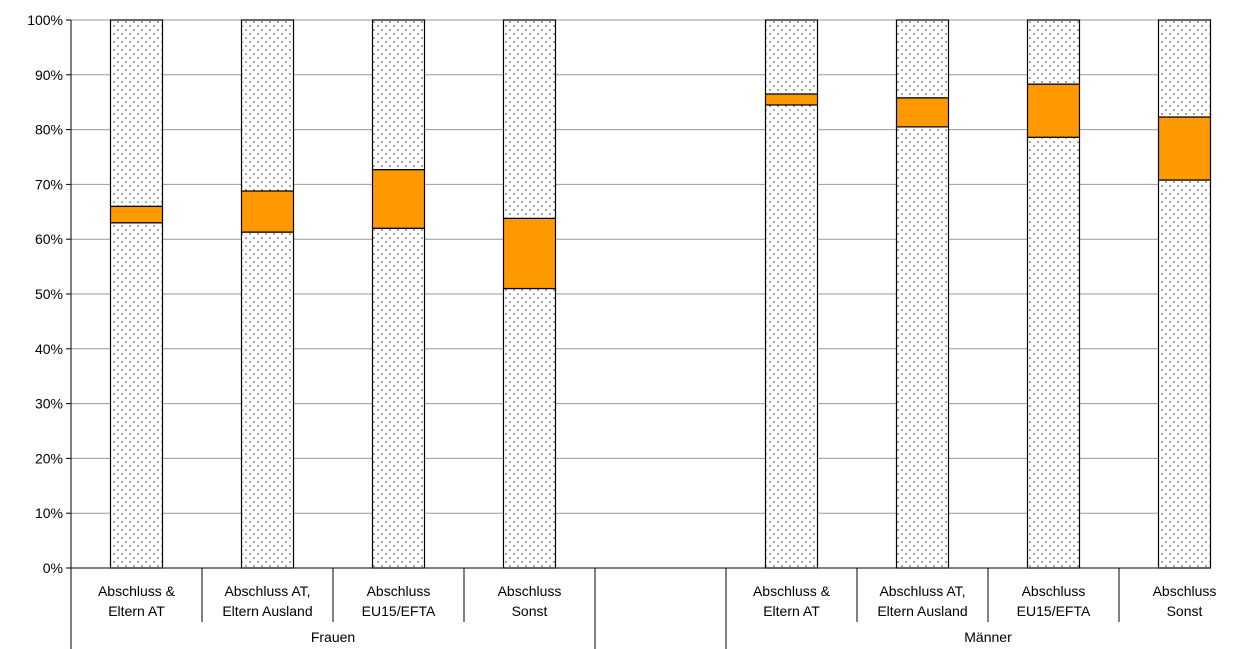  What do you see at coordinates (49, 404) in the screenshot?
I see `y-tick-label: 30%` at bounding box center [49, 404].